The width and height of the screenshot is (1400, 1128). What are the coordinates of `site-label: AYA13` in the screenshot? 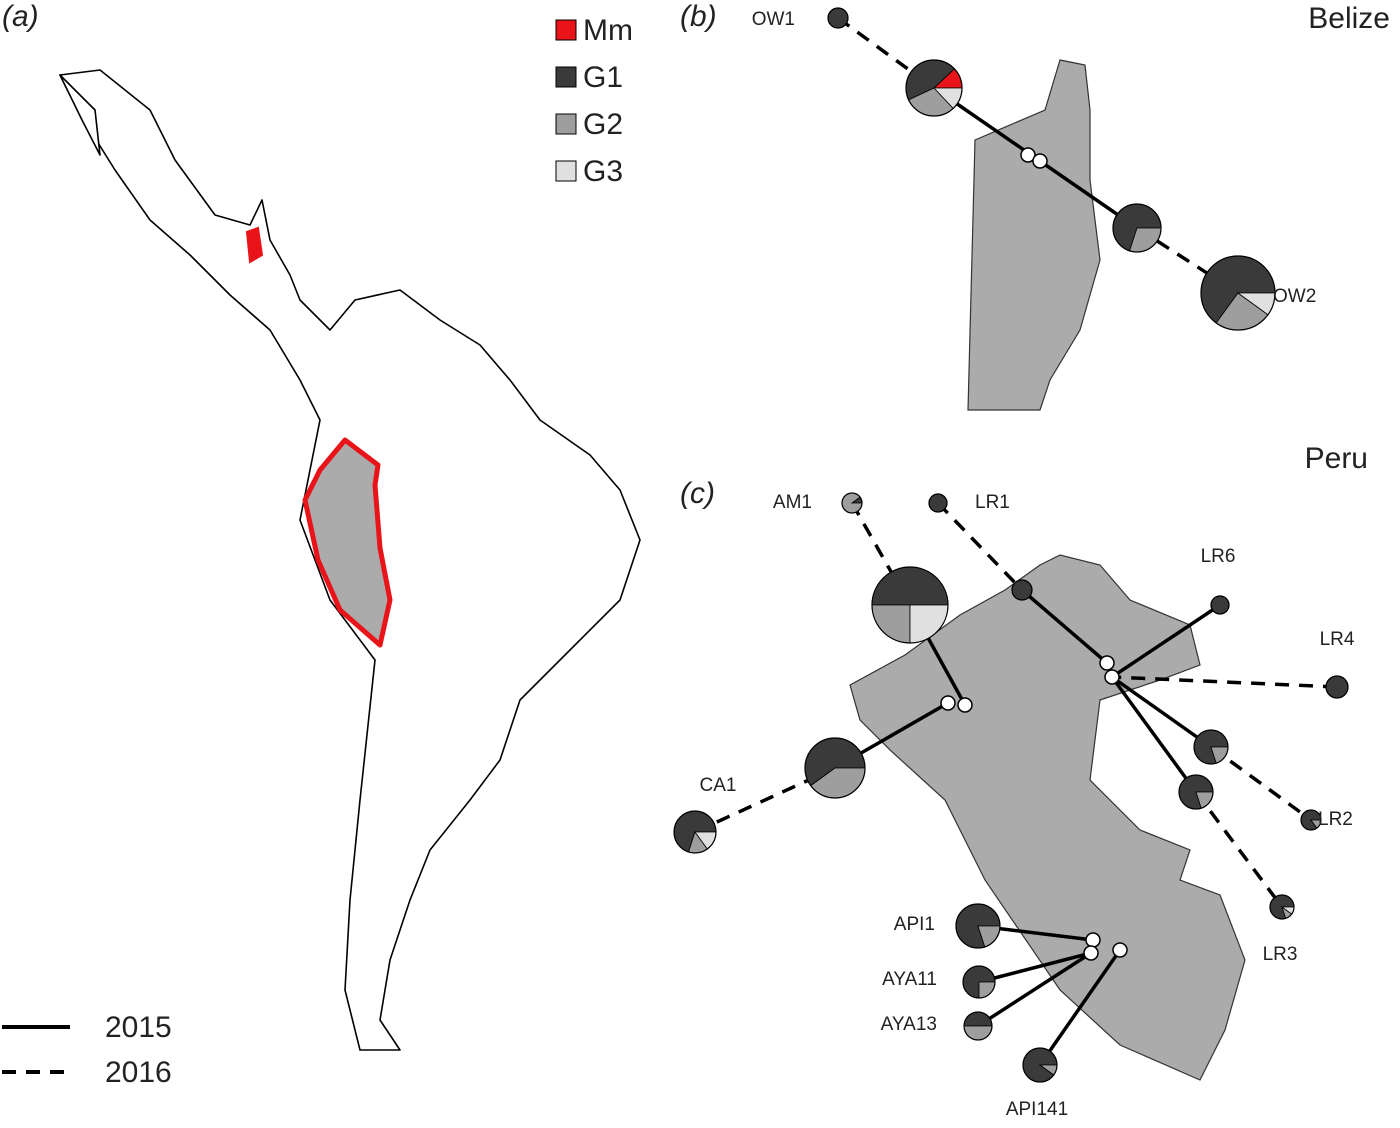 It's located at (909, 1024).